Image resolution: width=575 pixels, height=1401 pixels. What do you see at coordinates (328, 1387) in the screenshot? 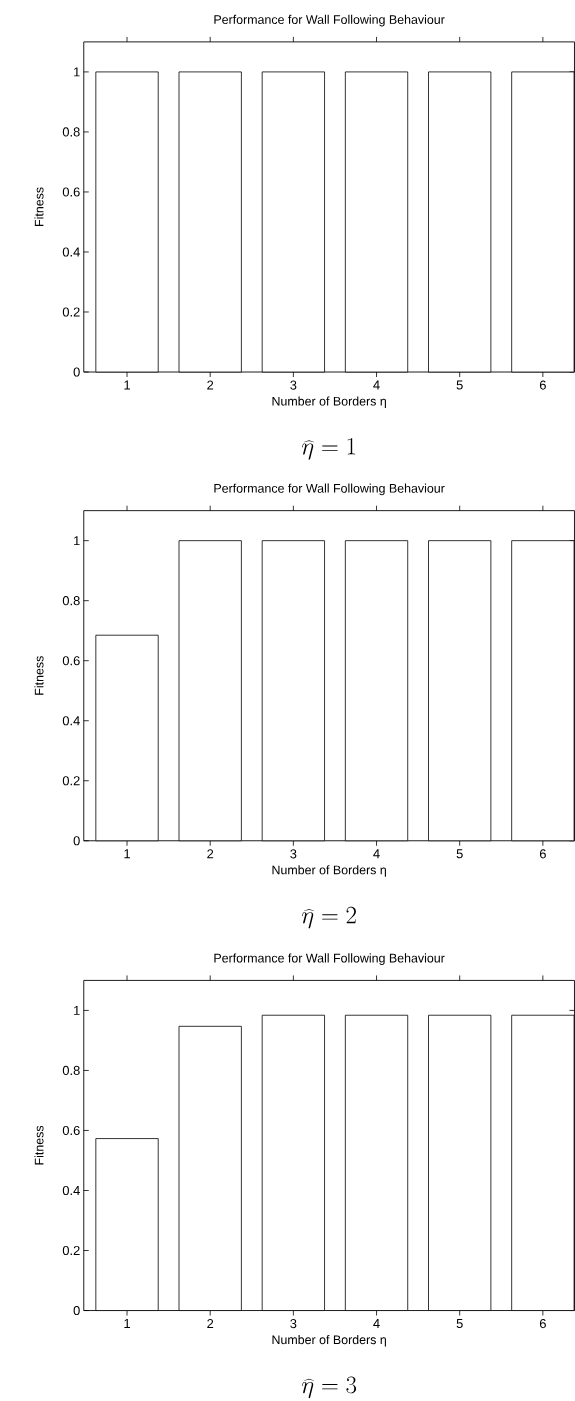
I see `text: $\widehat{\eta} = 3$` at bounding box center [328, 1387].